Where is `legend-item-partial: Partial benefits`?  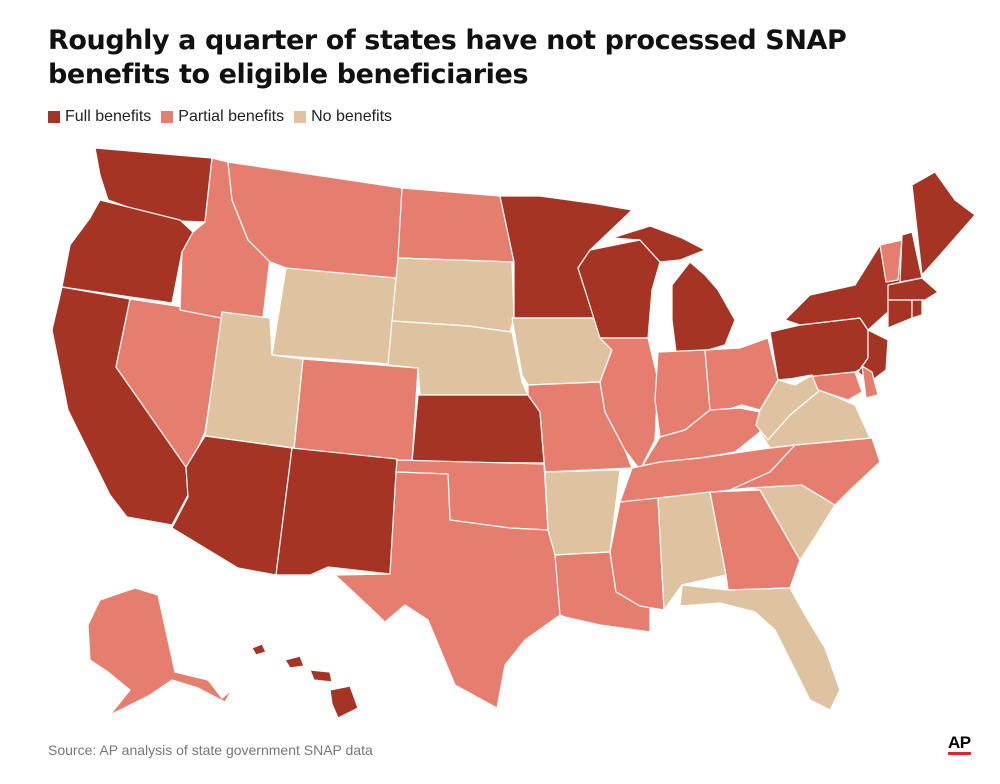
legend-item-partial: Partial benefits is located at coordinates (222, 117).